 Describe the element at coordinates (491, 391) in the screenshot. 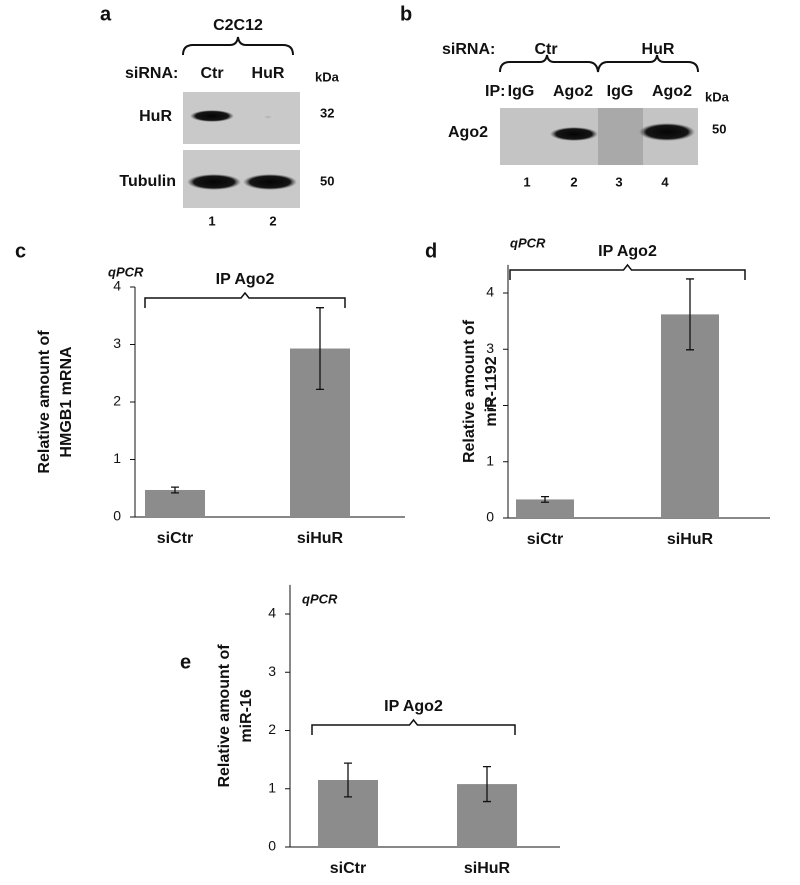

I see `y-axis-label: miR-1192` at that location.